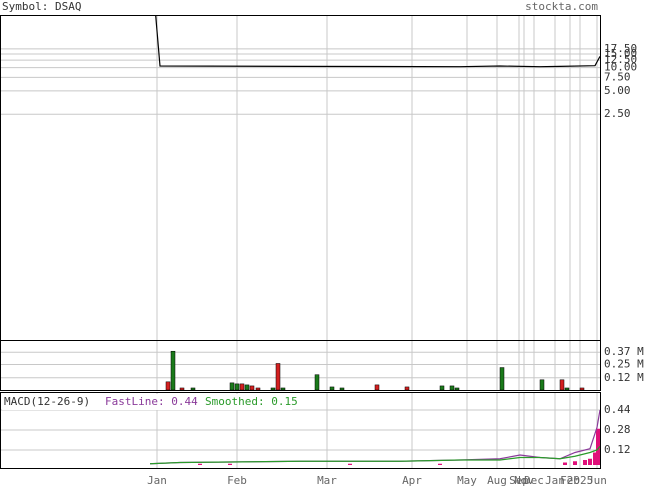 Image resolution: width=655 pixels, height=486 pixels. I want to click on legend-bg, so click(147, 402).